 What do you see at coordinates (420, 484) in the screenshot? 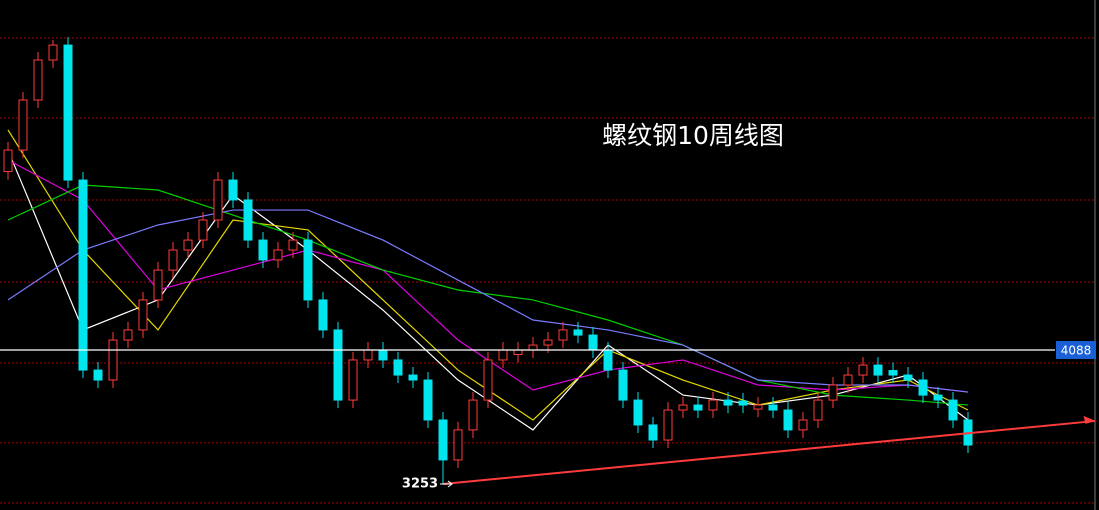
I see `low-annotation: 3253` at bounding box center [420, 484].